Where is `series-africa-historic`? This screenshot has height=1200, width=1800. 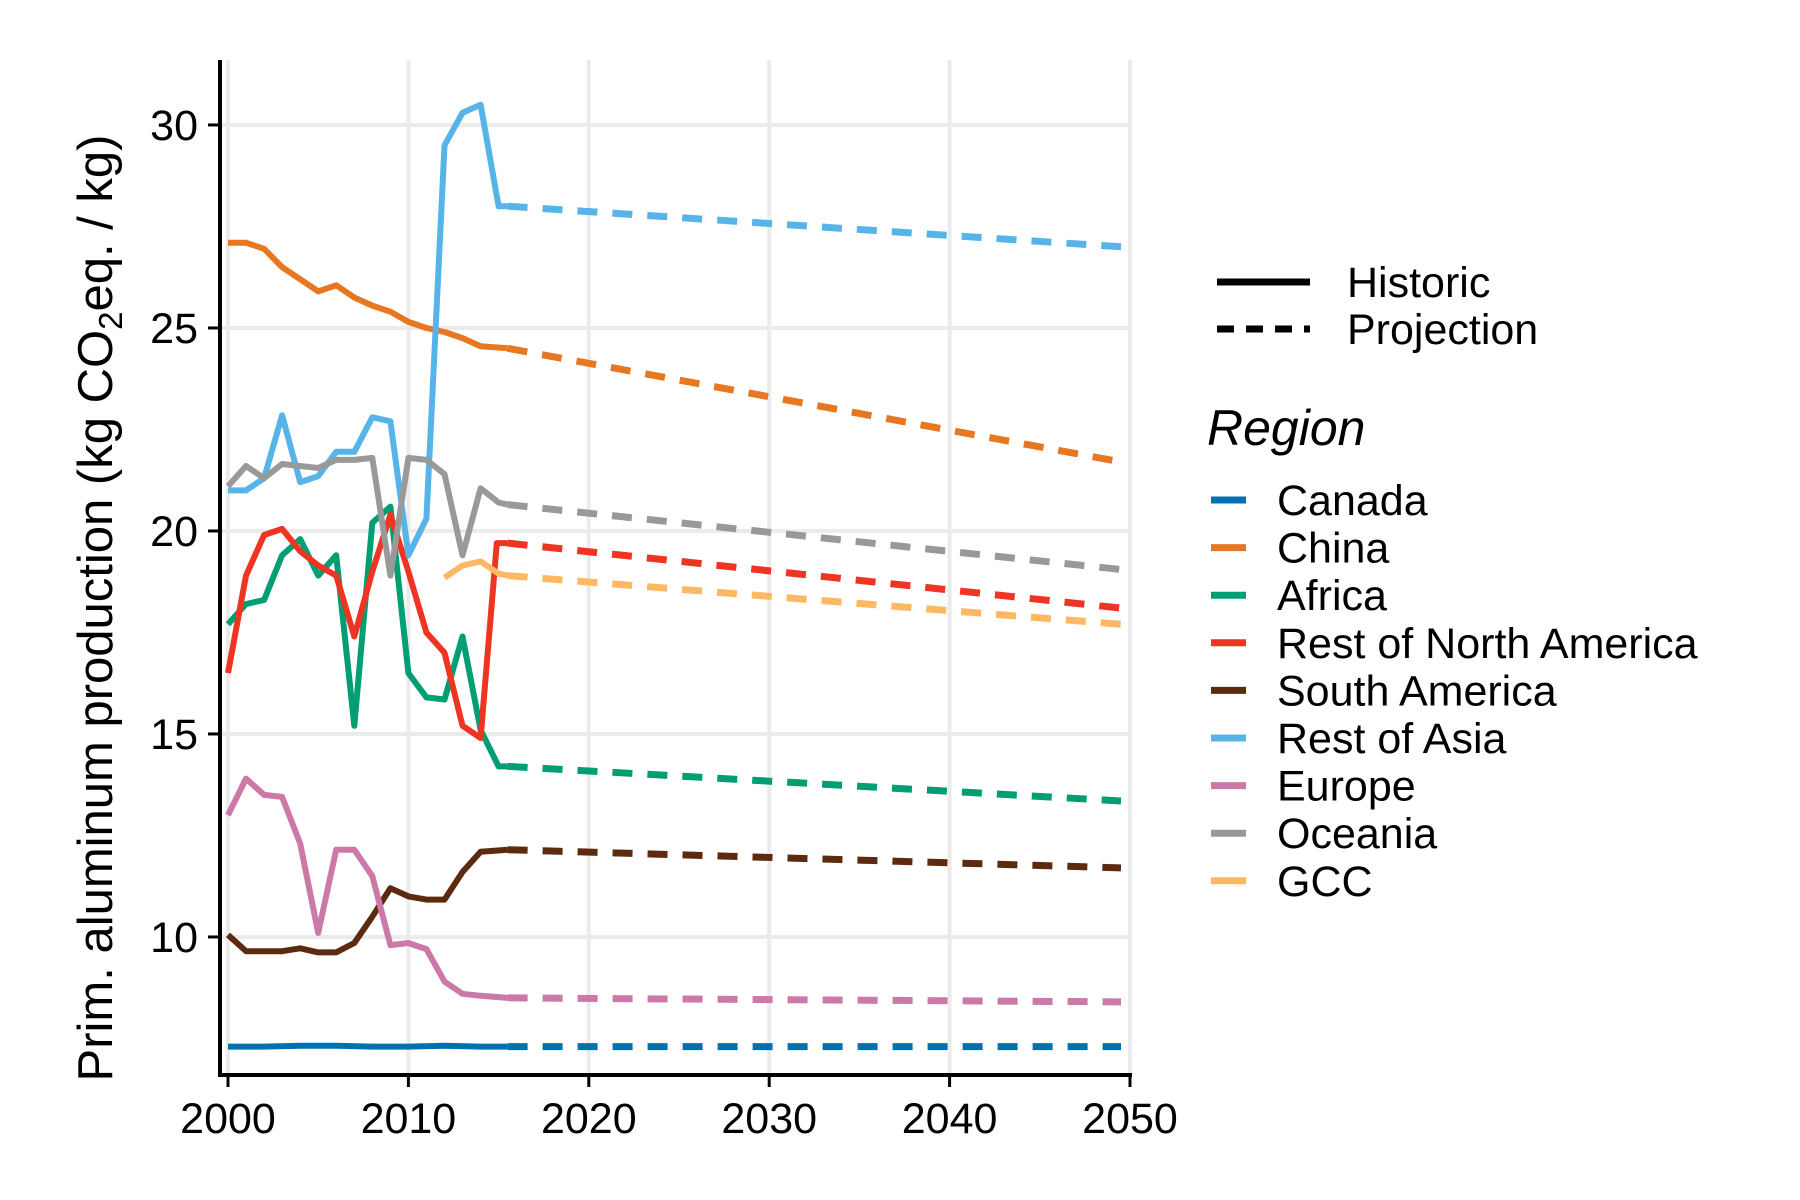
series-africa-historic is located at coordinates (366, 636).